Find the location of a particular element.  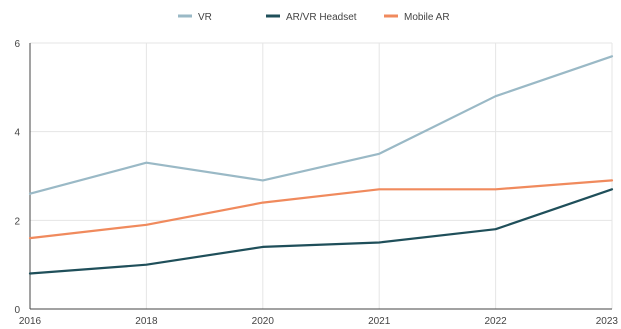

legend-item-vr: VR is located at coordinates (195, 17).